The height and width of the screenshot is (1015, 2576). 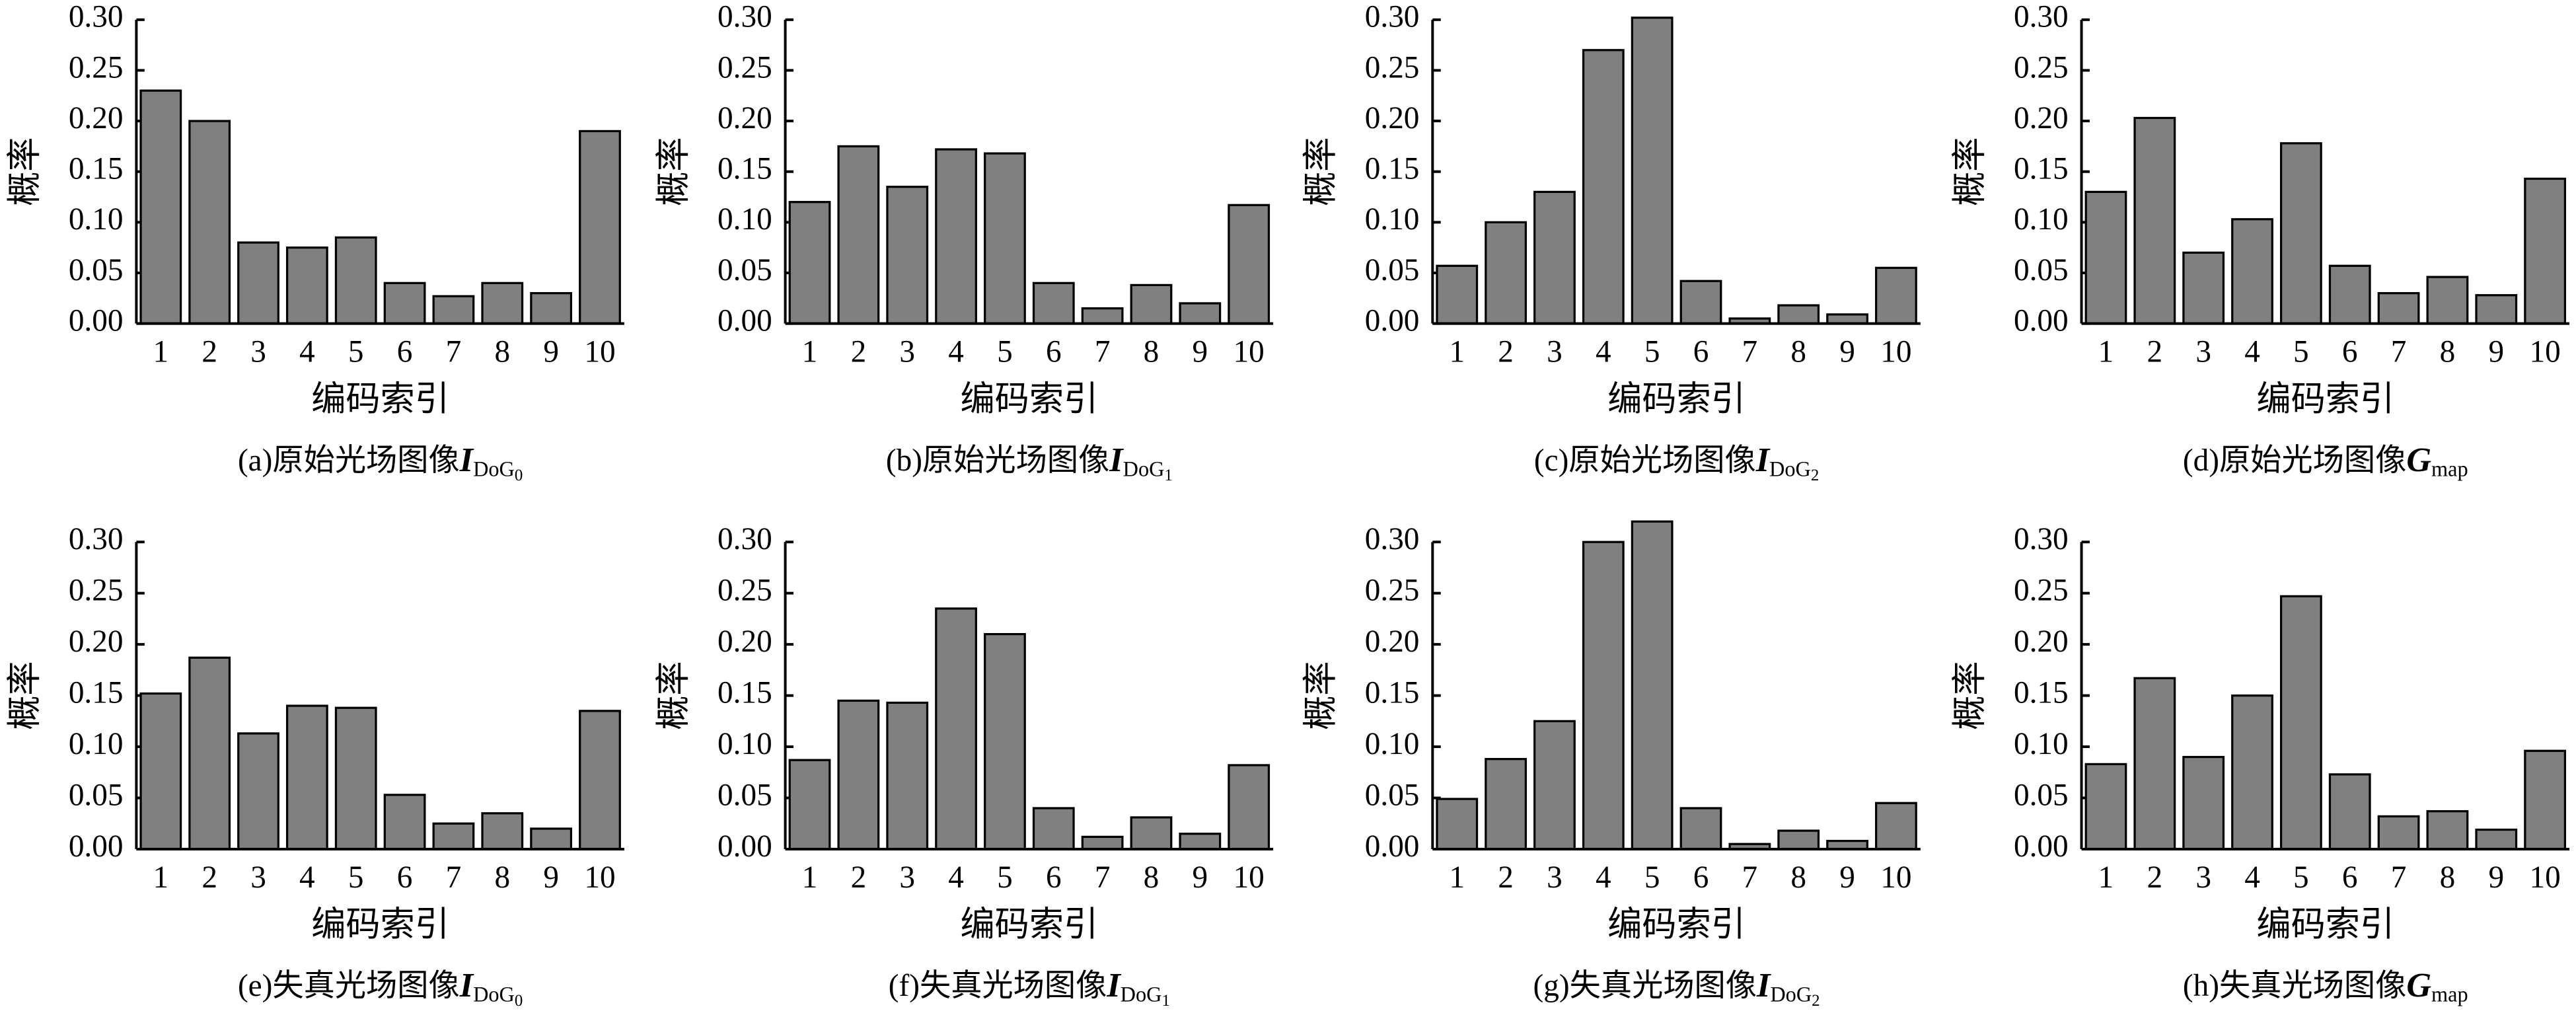 What do you see at coordinates (96, 692) in the screenshot?
I see `y-tick-label: 0.15` at bounding box center [96, 692].